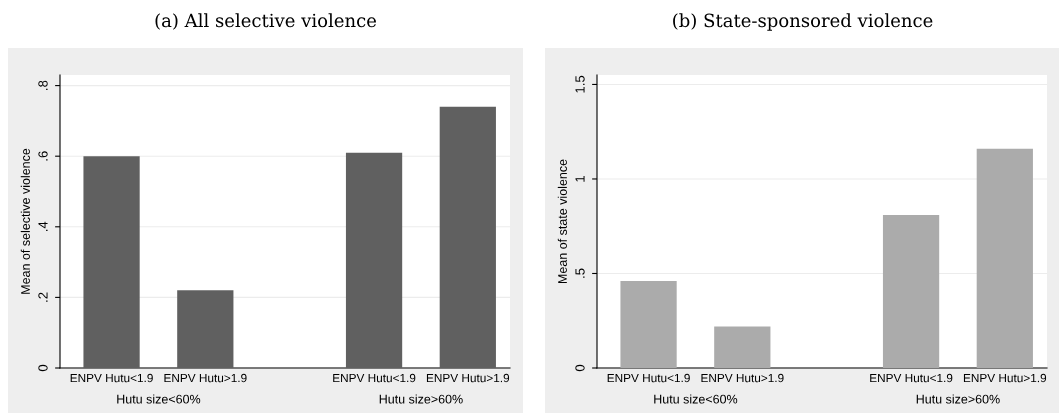  I want to click on y-tick-label: .2, so click(43, 297).